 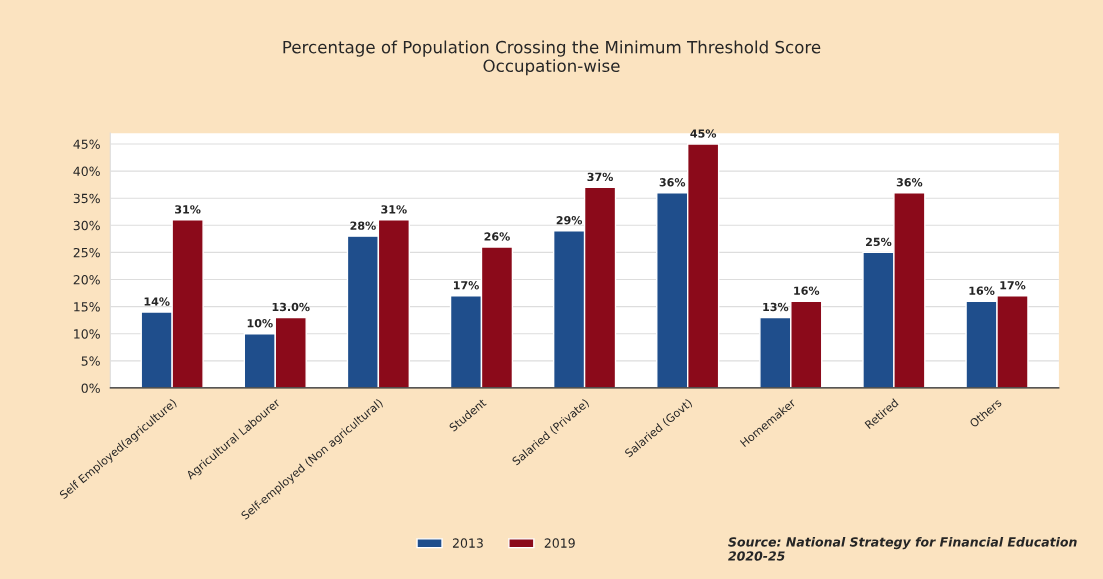 What do you see at coordinates (86, 279) in the screenshot?
I see `y-tick-label: 20%` at bounding box center [86, 279].